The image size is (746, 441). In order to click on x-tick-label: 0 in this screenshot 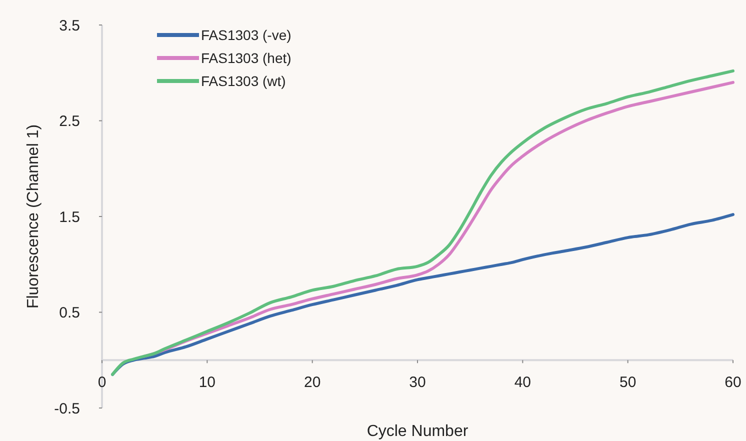, I will do `click(102, 383)`.